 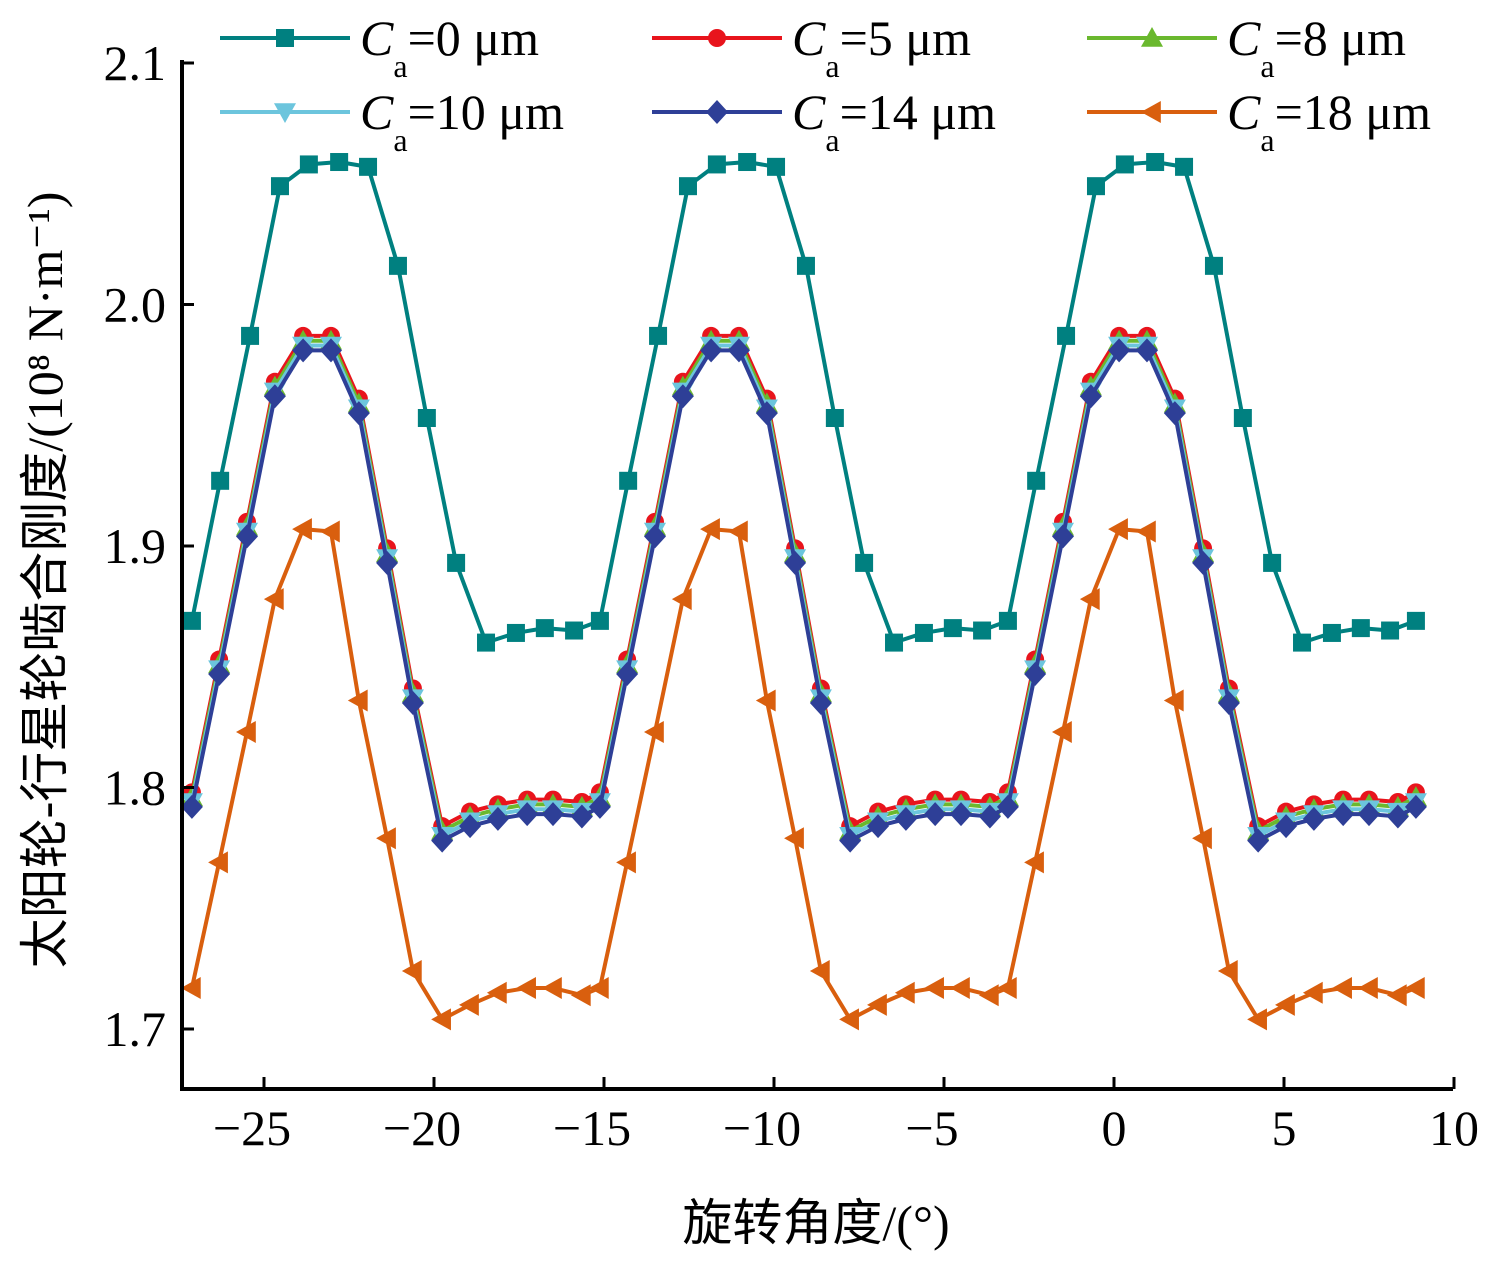 I want to click on x-tick-label: 5, so click(x=1284, y=1128).